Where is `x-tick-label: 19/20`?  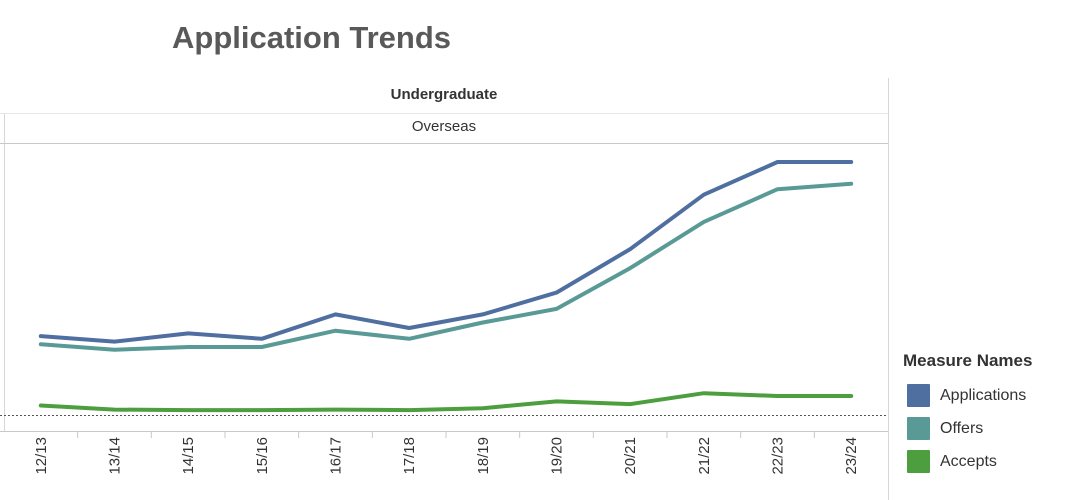 x-tick-label: 19/20 is located at coordinates (557, 456).